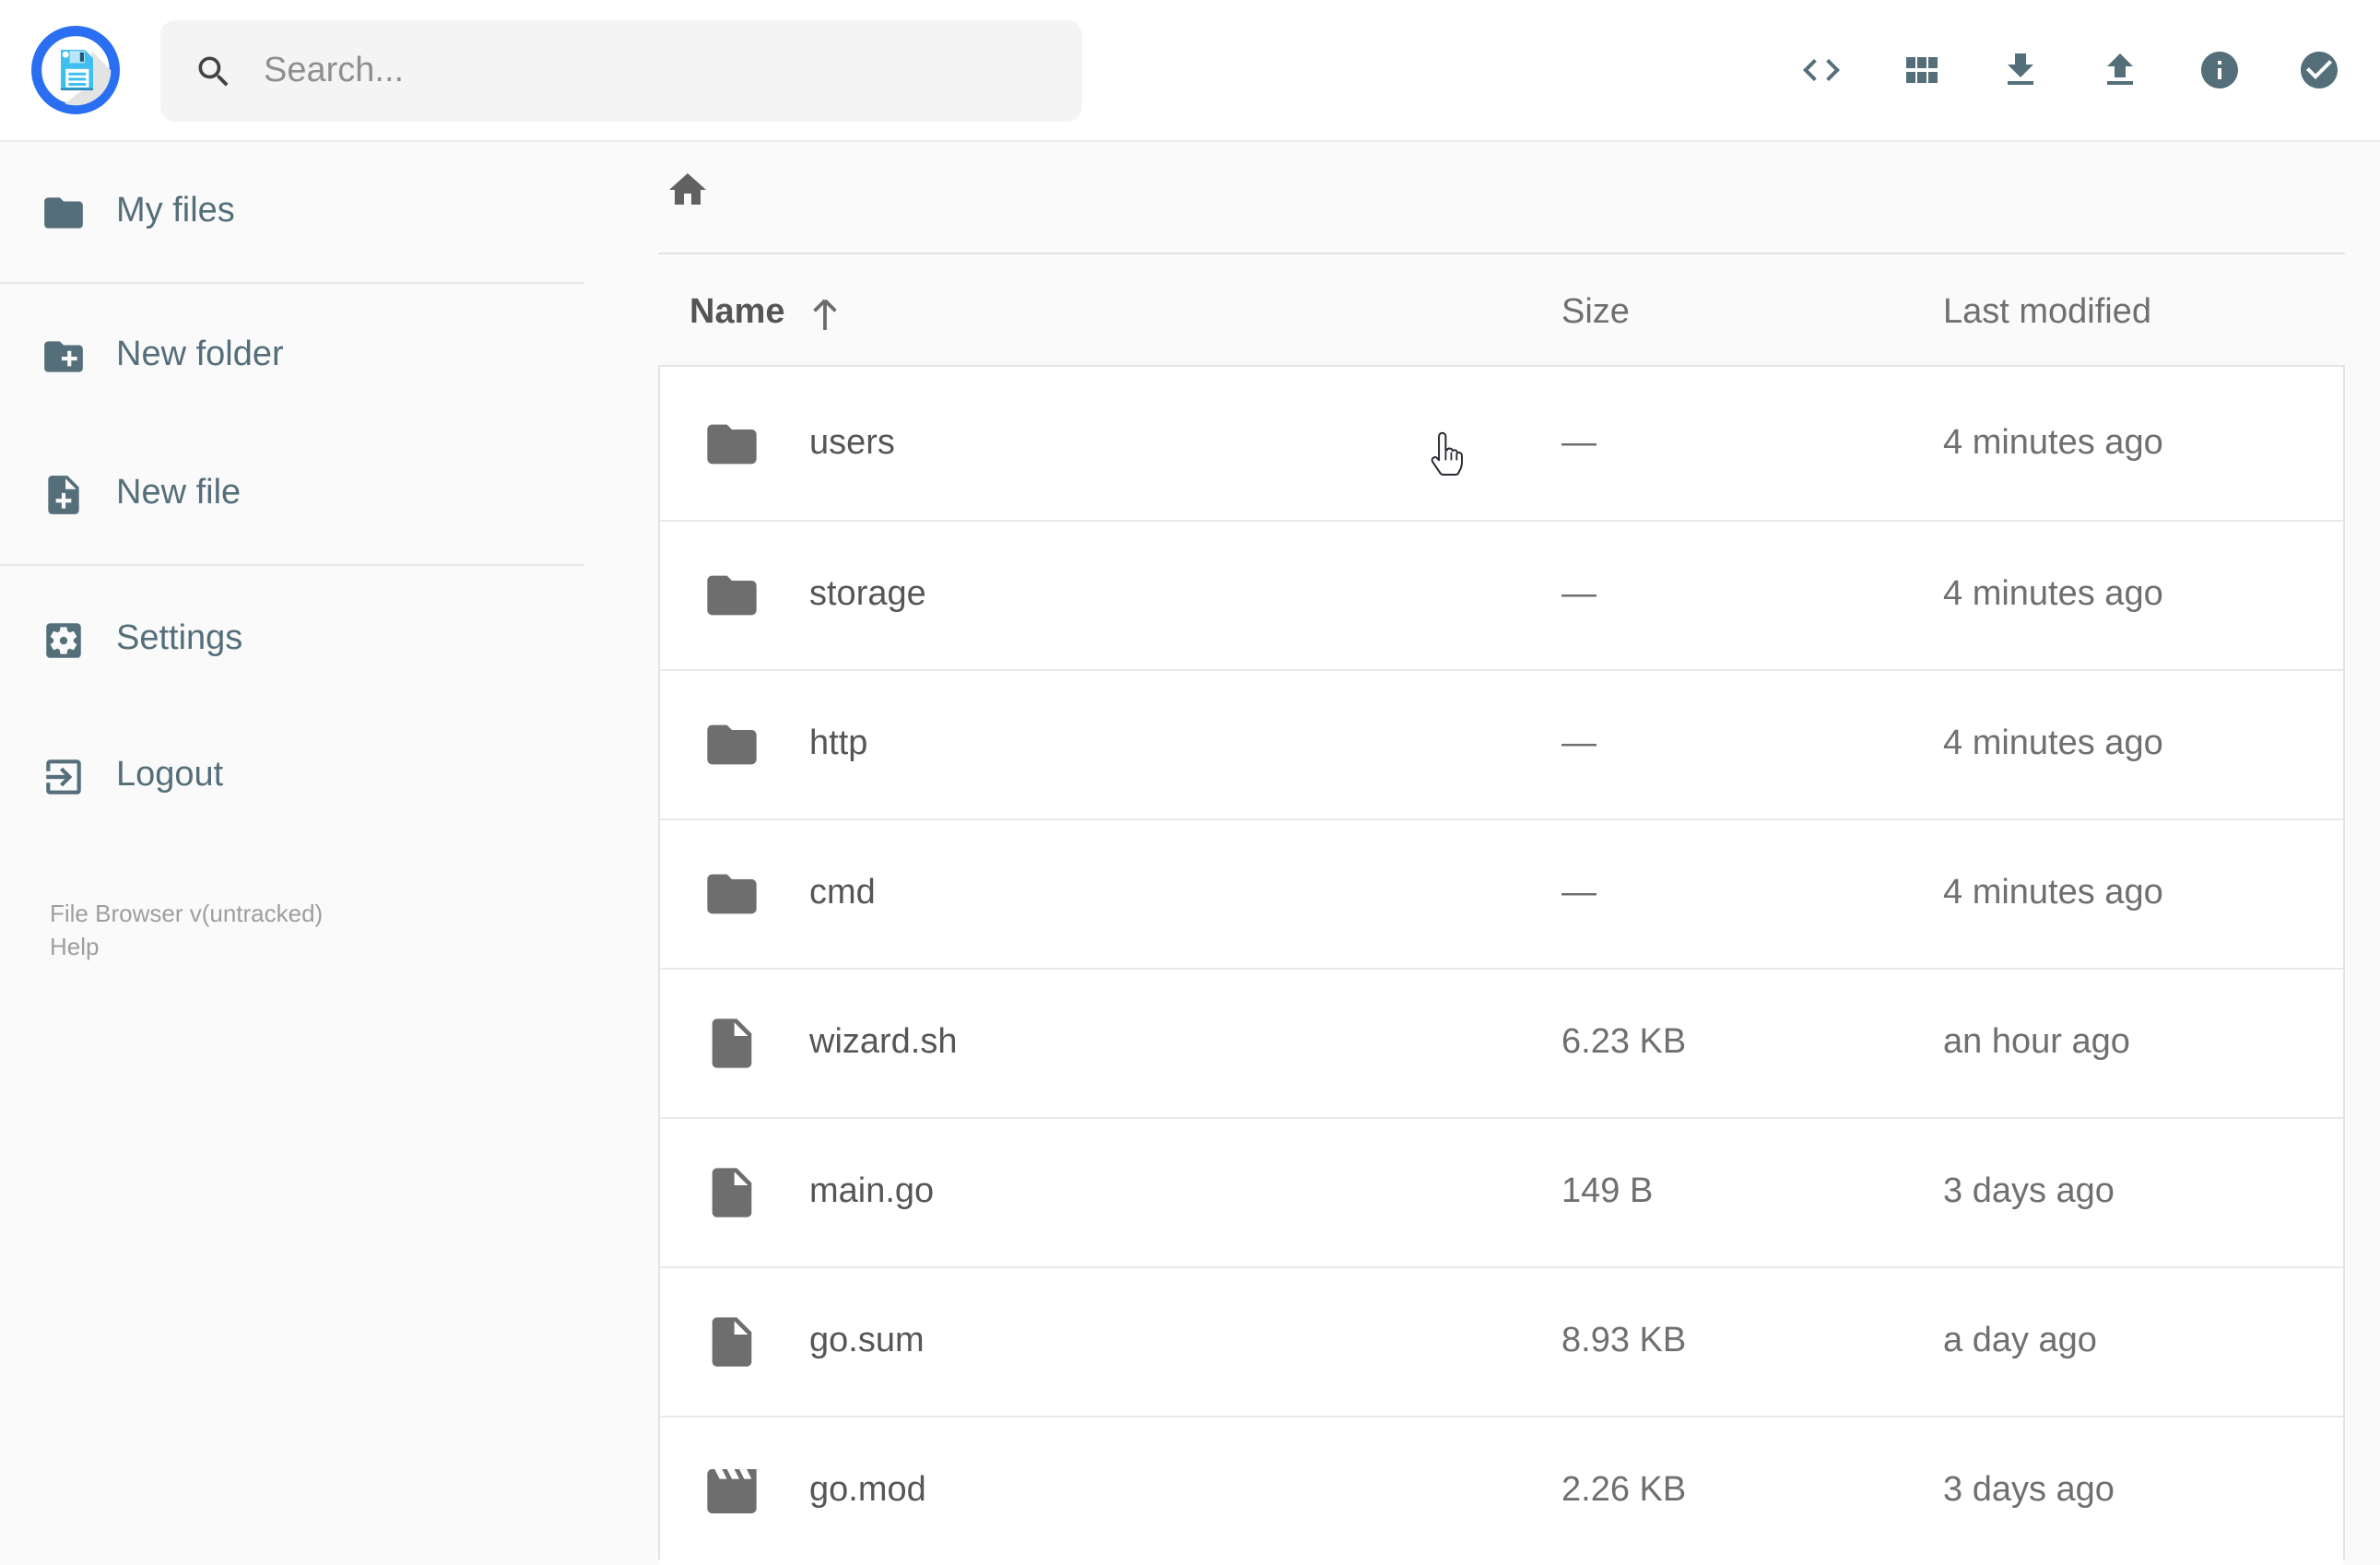 The height and width of the screenshot is (1565, 2380). What do you see at coordinates (2036, 1042) in the screenshot?
I see `modified-cell: an hour ago` at bounding box center [2036, 1042].